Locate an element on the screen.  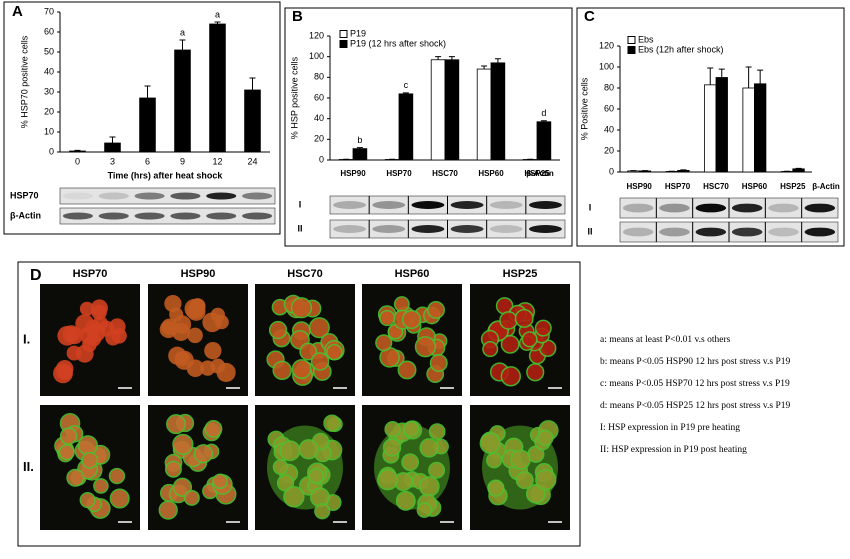
note: I: HSP expression in P19 pre heating is located at coordinates (670, 428).